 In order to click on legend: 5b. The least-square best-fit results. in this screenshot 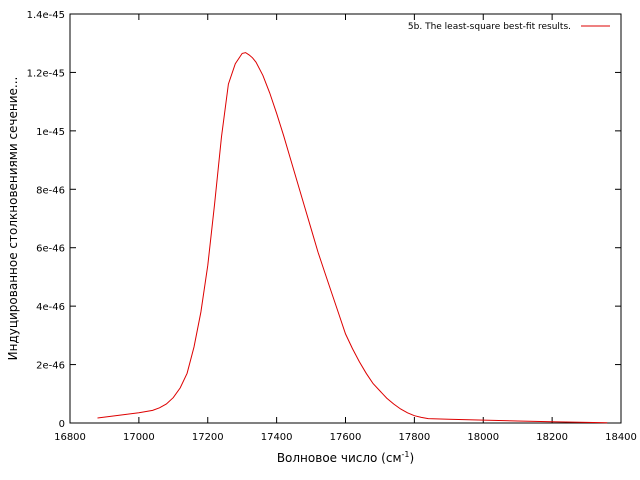, I will do `click(509, 27)`.